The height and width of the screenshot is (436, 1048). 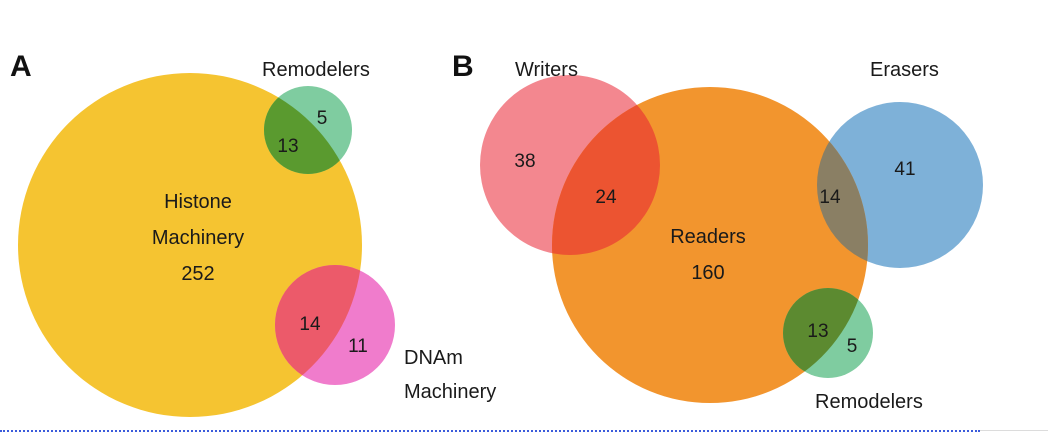 I want to click on panel-b-label: B, so click(x=463, y=66).